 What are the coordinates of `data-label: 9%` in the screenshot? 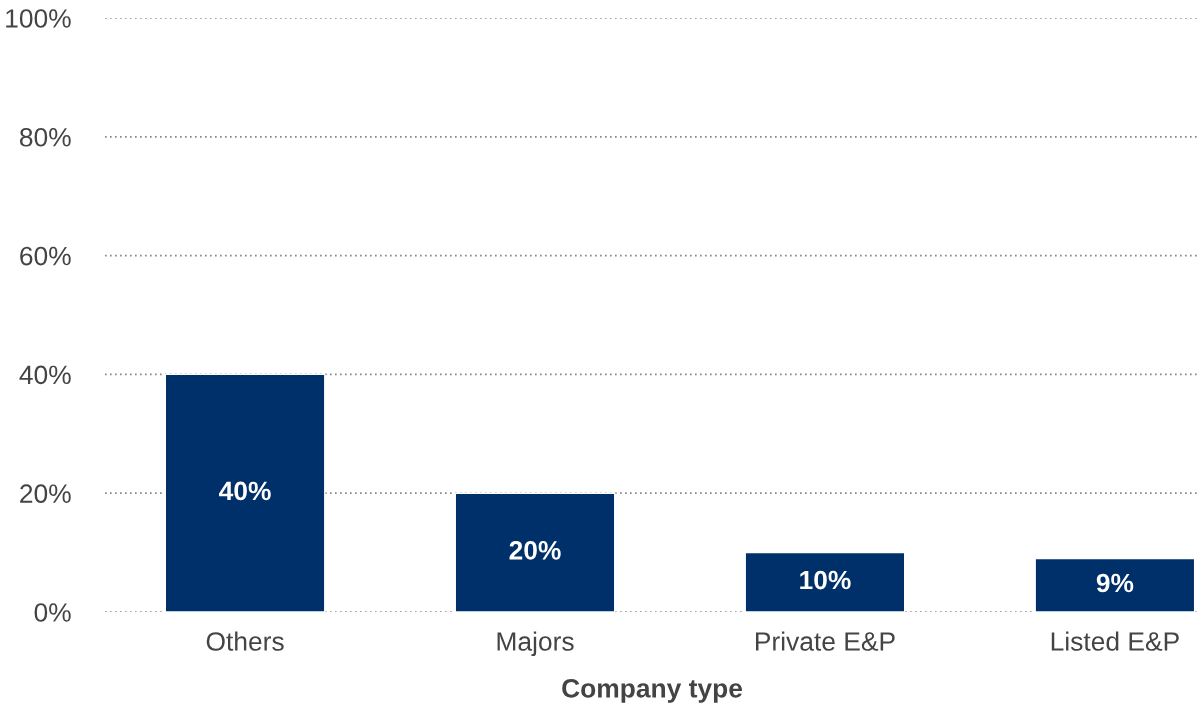 It's located at (1115, 583).